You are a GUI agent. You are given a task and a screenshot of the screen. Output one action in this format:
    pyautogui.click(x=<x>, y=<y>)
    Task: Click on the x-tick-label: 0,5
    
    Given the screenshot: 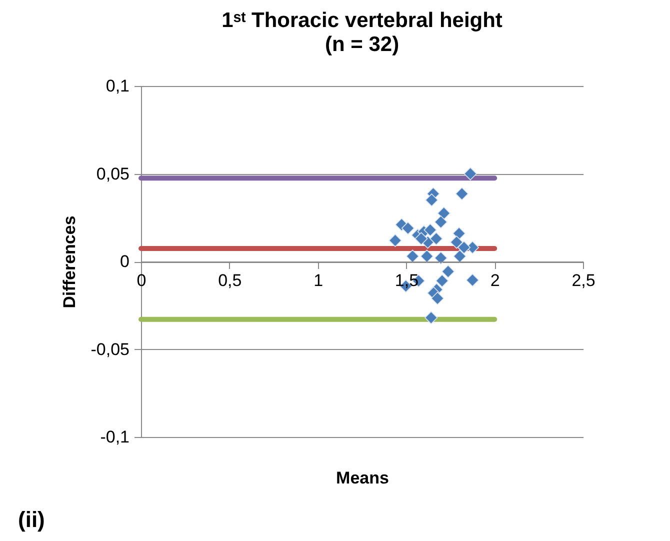 What is the action you would take?
    pyautogui.click(x=230, y=280)
    